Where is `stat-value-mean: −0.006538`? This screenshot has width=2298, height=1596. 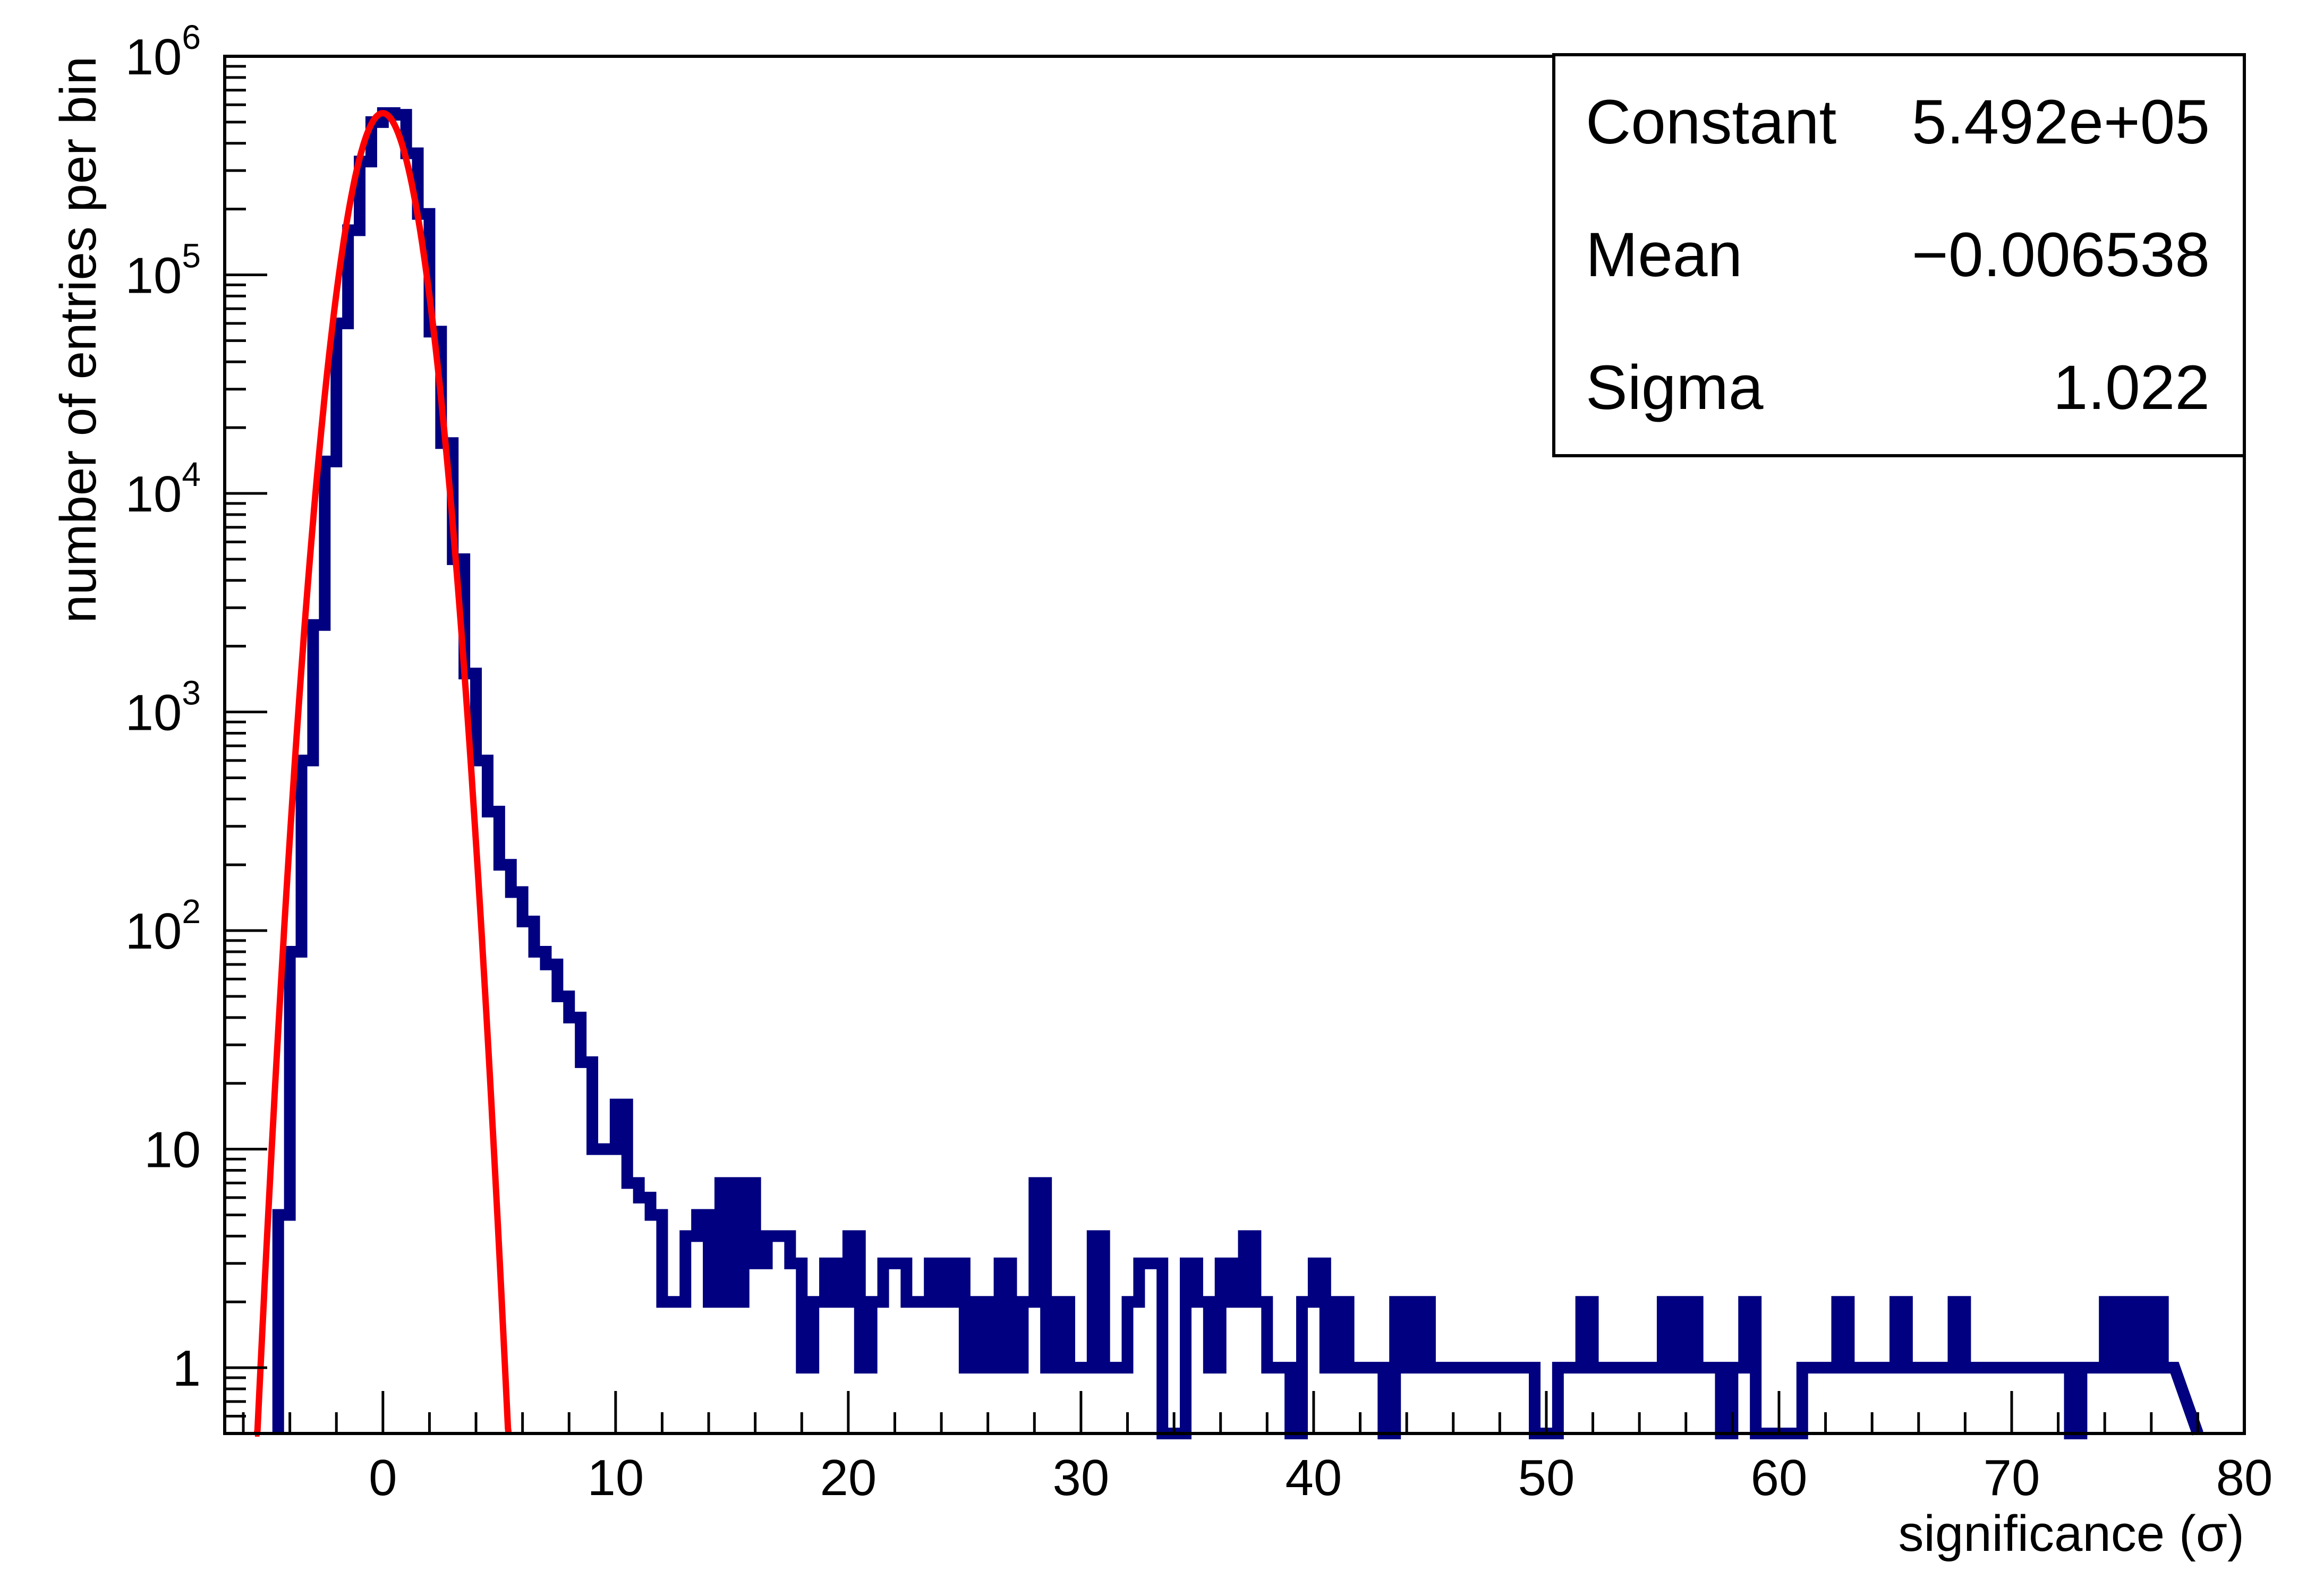 stat-value-mean: −0.006538 is located at coordinates (2061, 255).